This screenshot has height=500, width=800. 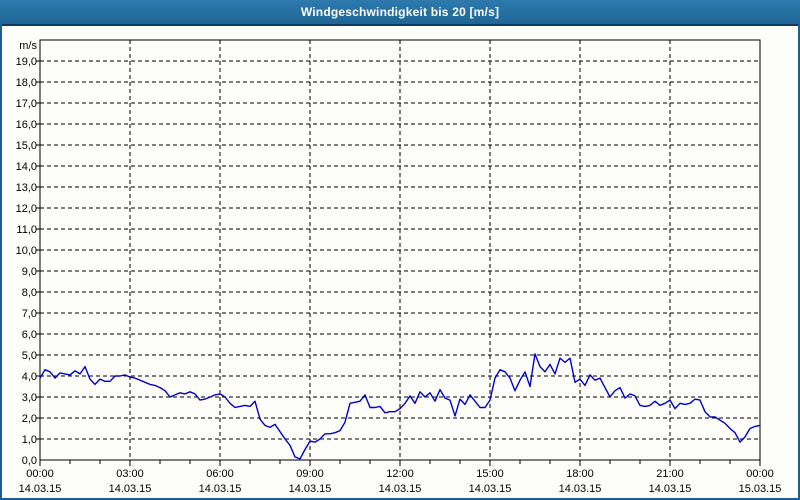 What do you see at coordinates (26, 62) in the screenshot?
I see `y-tick-label: 19,0` at bounding box center [26, 62].